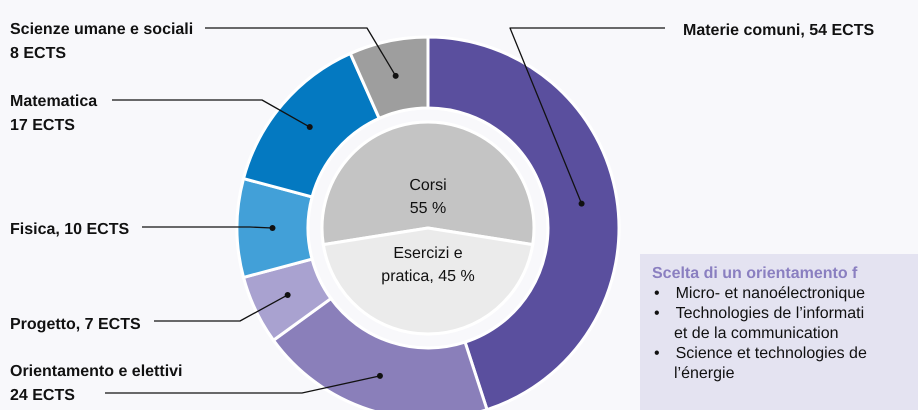 This screenshot has height=410, width=918. What do you see at coordinates (779, 332) in the screenshot?
I see `info-panel: Scelta di un orientamento f • Micro- et nanoélectronique • Technologies de l’informati et de la communication • Science et technologies de l’énergie` at bounding box center [779, 332].